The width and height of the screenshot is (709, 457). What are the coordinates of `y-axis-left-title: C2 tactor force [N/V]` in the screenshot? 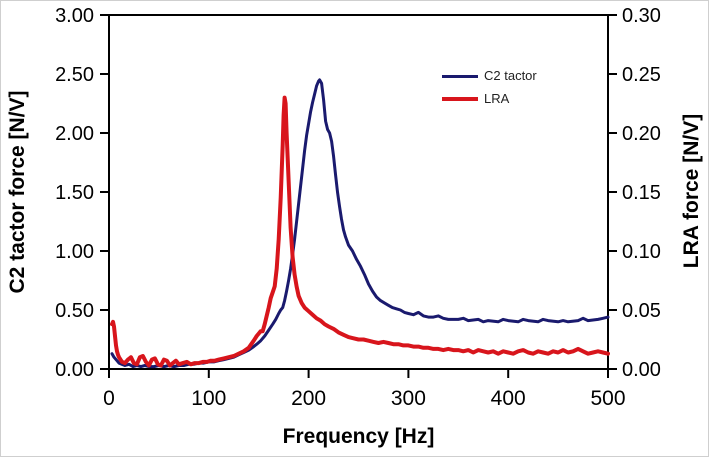 It's located at (17, 192).